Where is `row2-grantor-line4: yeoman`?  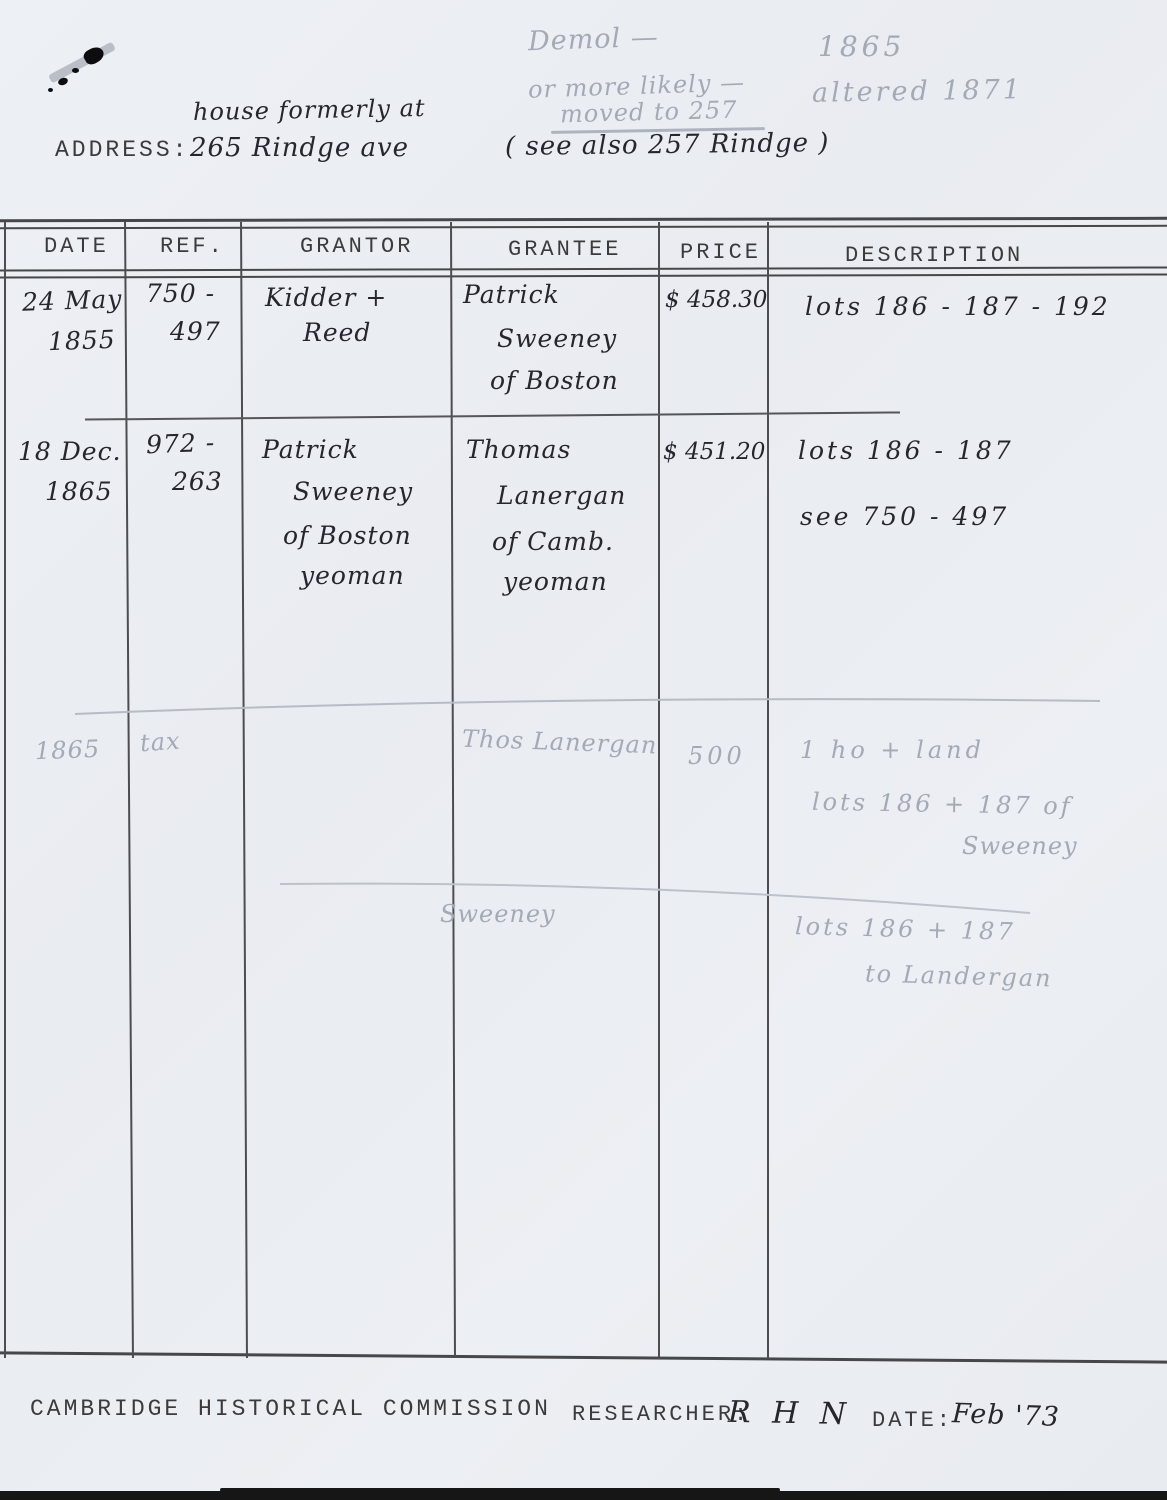
row2-grantor-line4: yeoman is located at coordinates (352, 575).